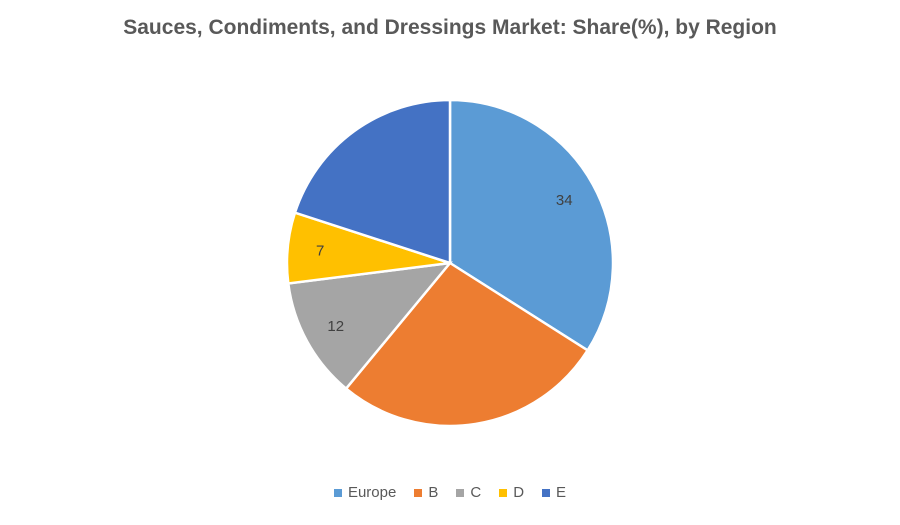  I want to click on legend-label-c: C, so click(476, 492).